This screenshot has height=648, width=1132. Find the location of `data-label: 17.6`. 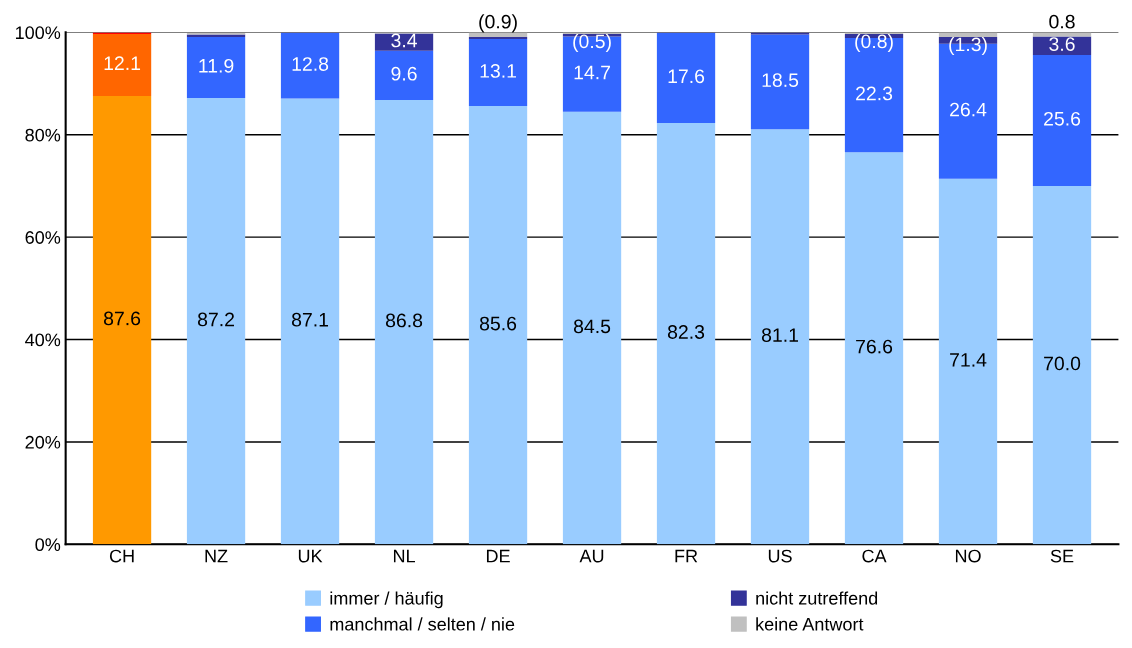

data-label: 17.6 is located at coordinates (686, 76).